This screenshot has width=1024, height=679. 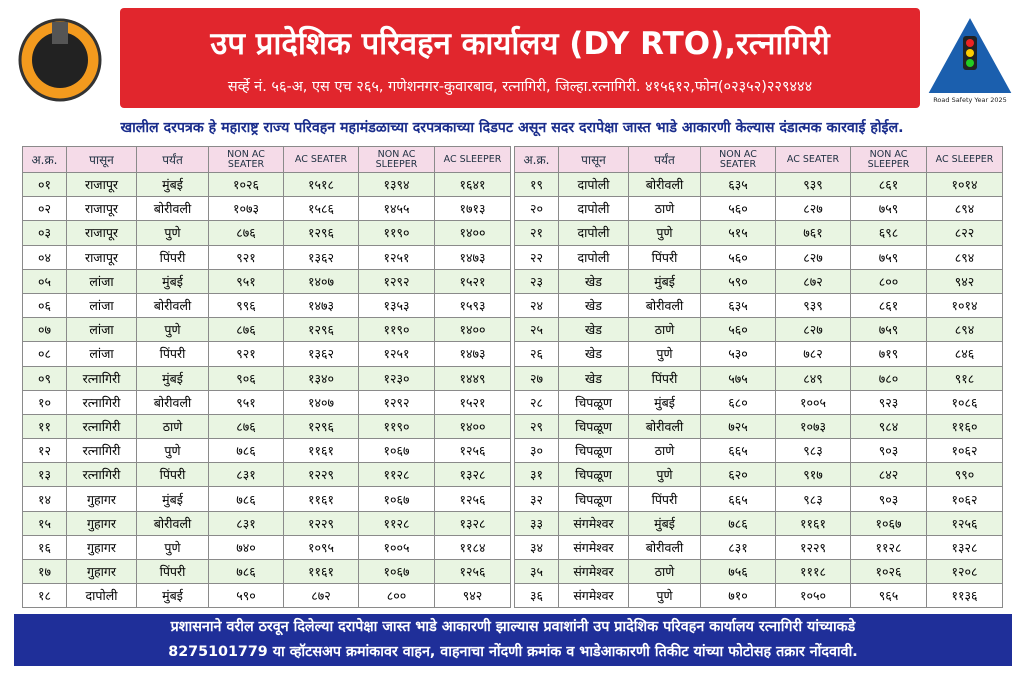 What do you see at coordinates (472, 402) in the screenshot?
I see `table-cell: १५२१` at bounding box center [472, 402].